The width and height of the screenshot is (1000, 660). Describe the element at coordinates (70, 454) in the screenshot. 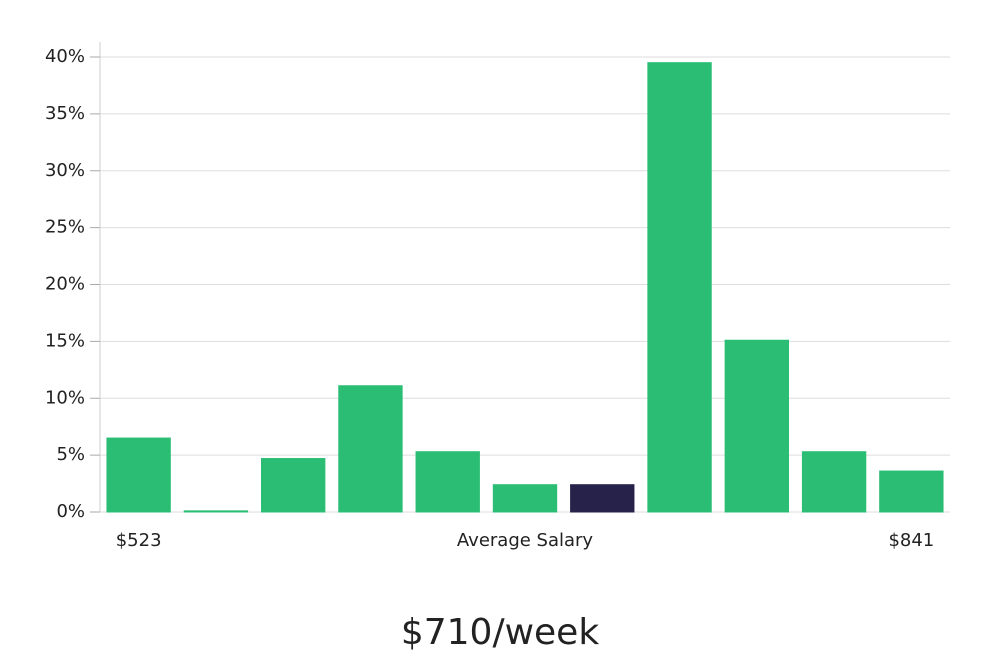

I see `y-tick-label: 5%` at that location.